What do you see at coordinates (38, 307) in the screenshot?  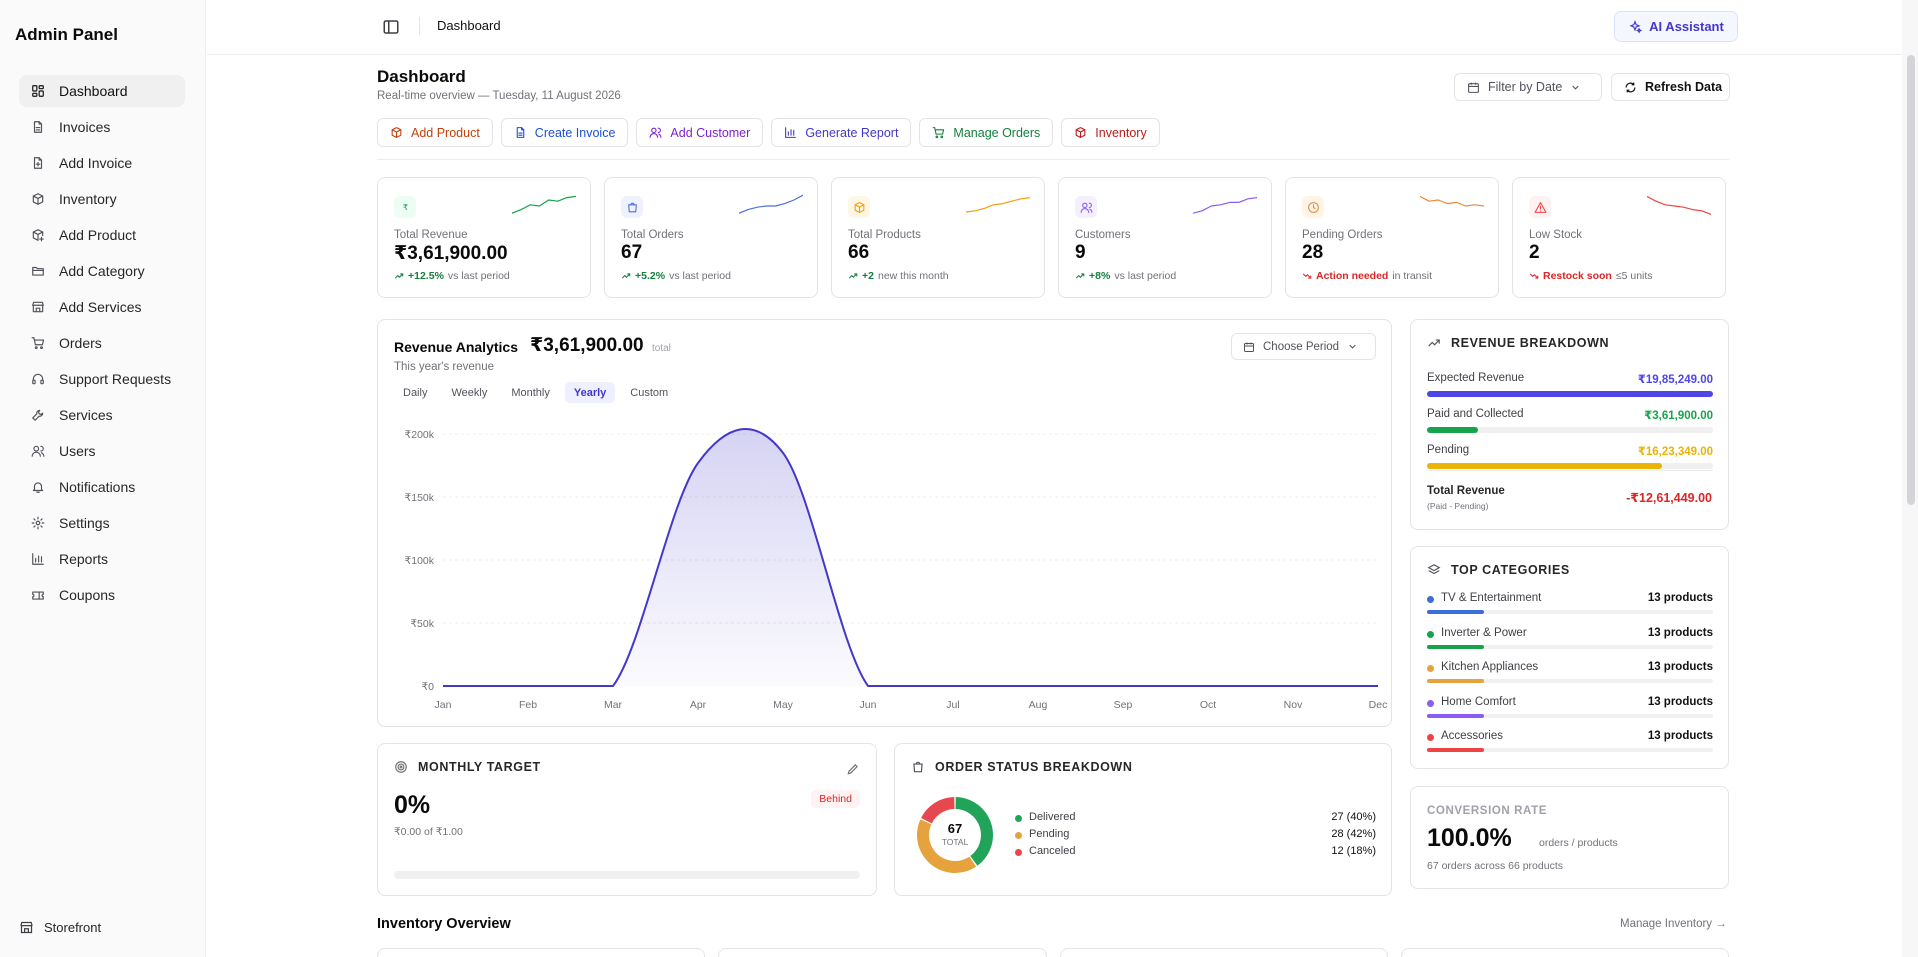 I see `store-icon` at bounding box center [38, 307].